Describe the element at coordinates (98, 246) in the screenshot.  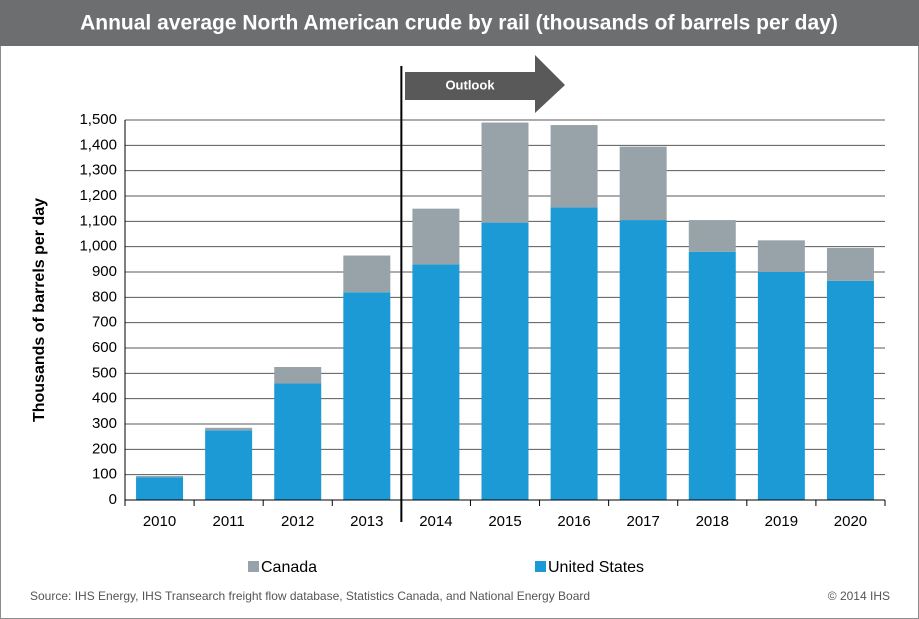
I see `y-tick-label: 1,000` at that location.